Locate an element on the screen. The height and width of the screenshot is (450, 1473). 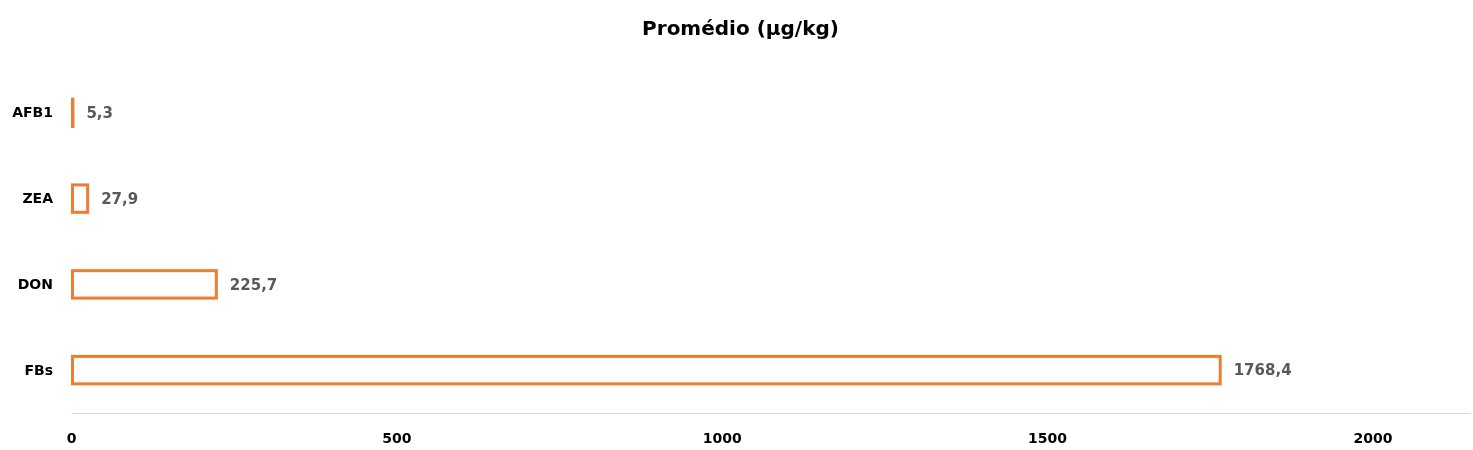
x-tick-label: 1000 is located at coordinates (722, 437).